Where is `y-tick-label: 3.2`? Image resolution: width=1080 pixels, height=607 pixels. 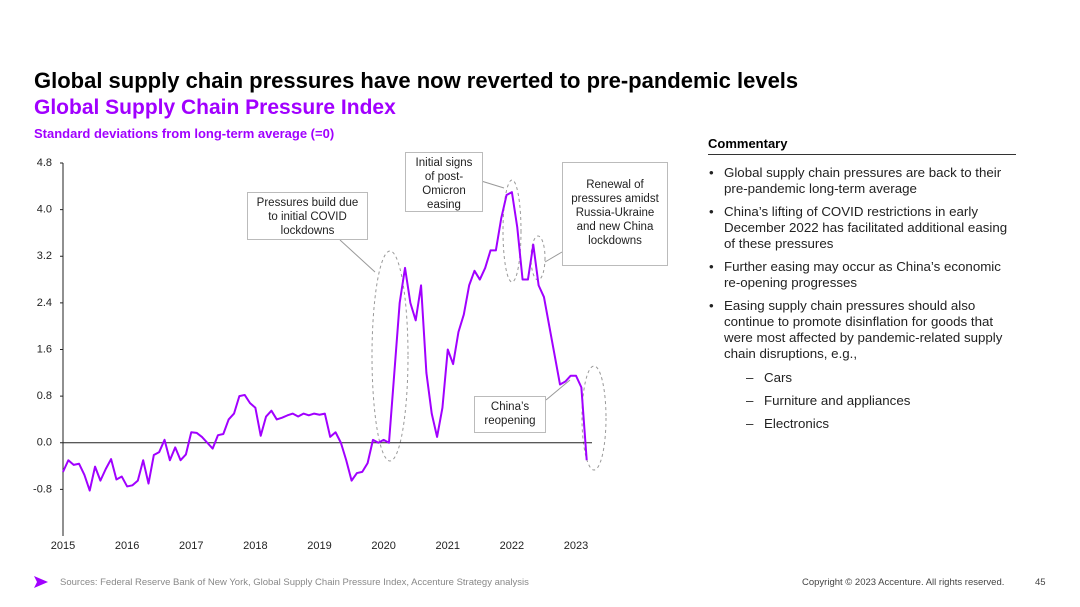 y-tick-label: 3.2 is located at coordinates (44, 256).